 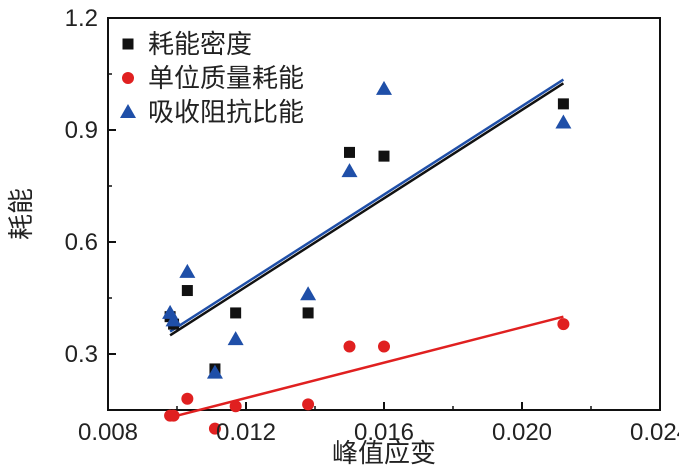 What do you see at coordinates (200, 45) in the screenshot?
I see `legend-label-0: 耗能密度` at bounding box center [200, 45].